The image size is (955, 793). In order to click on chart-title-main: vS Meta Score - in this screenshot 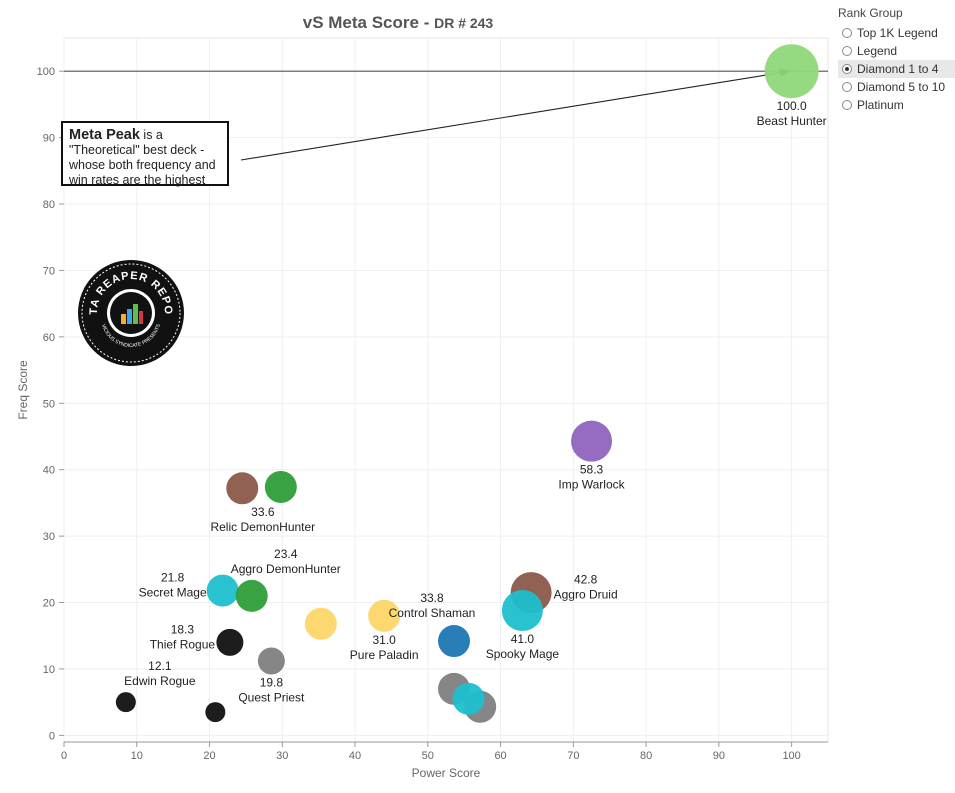, I will do `click(368, 22)`.